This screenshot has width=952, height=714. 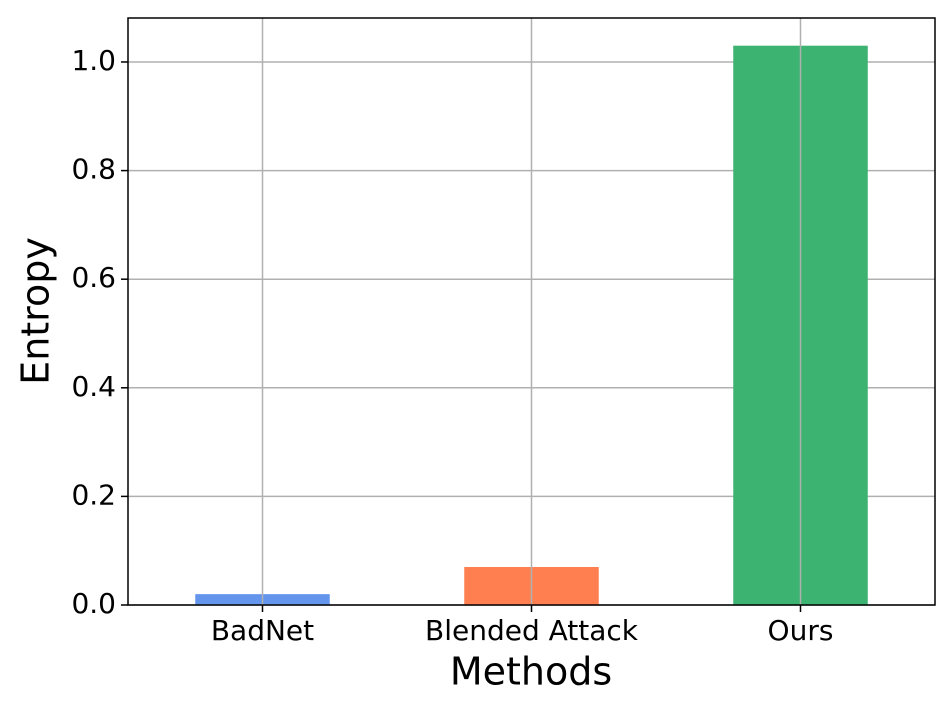 What do you see at coordinates (531, 672) in the screenshot?
I see `x-axis-label: Methods` at bounding box center [531, 672].